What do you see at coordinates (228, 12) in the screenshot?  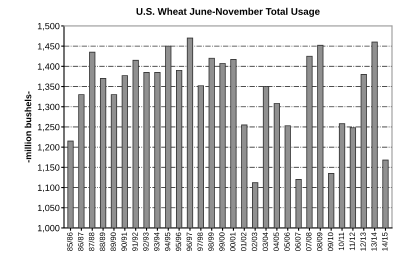 I see `chart-title: U.S. Wheat June-November Total Usage` at bounding box center [228, 12].